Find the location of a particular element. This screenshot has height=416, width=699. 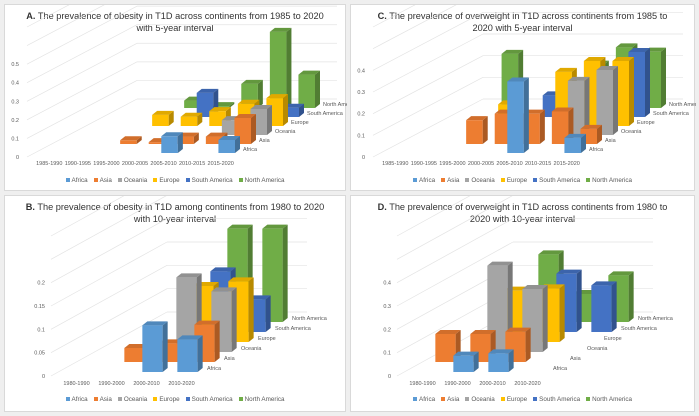

legend-item: Africa is located at coordinates (424, 180).